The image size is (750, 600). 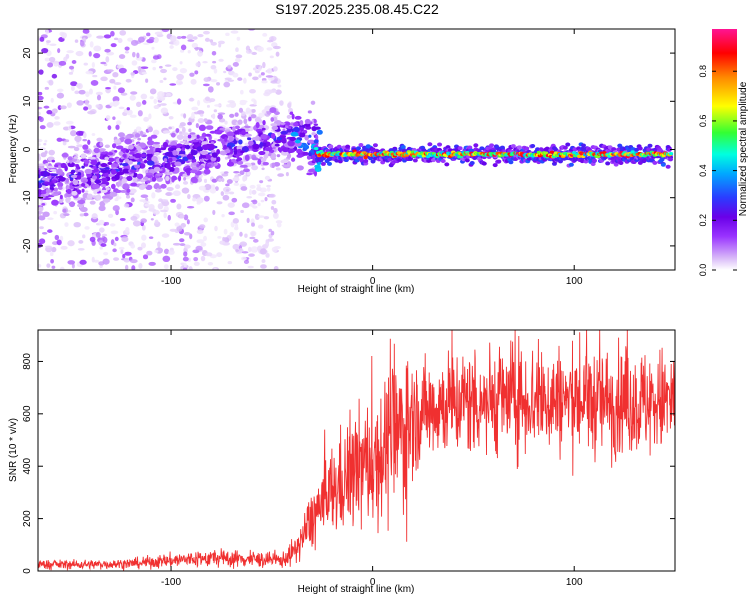 What do you see at coordinates (703, 270) in the screenshot?
I see `colorbar-tick-label: 0.0` at bounding box center [703, 270].